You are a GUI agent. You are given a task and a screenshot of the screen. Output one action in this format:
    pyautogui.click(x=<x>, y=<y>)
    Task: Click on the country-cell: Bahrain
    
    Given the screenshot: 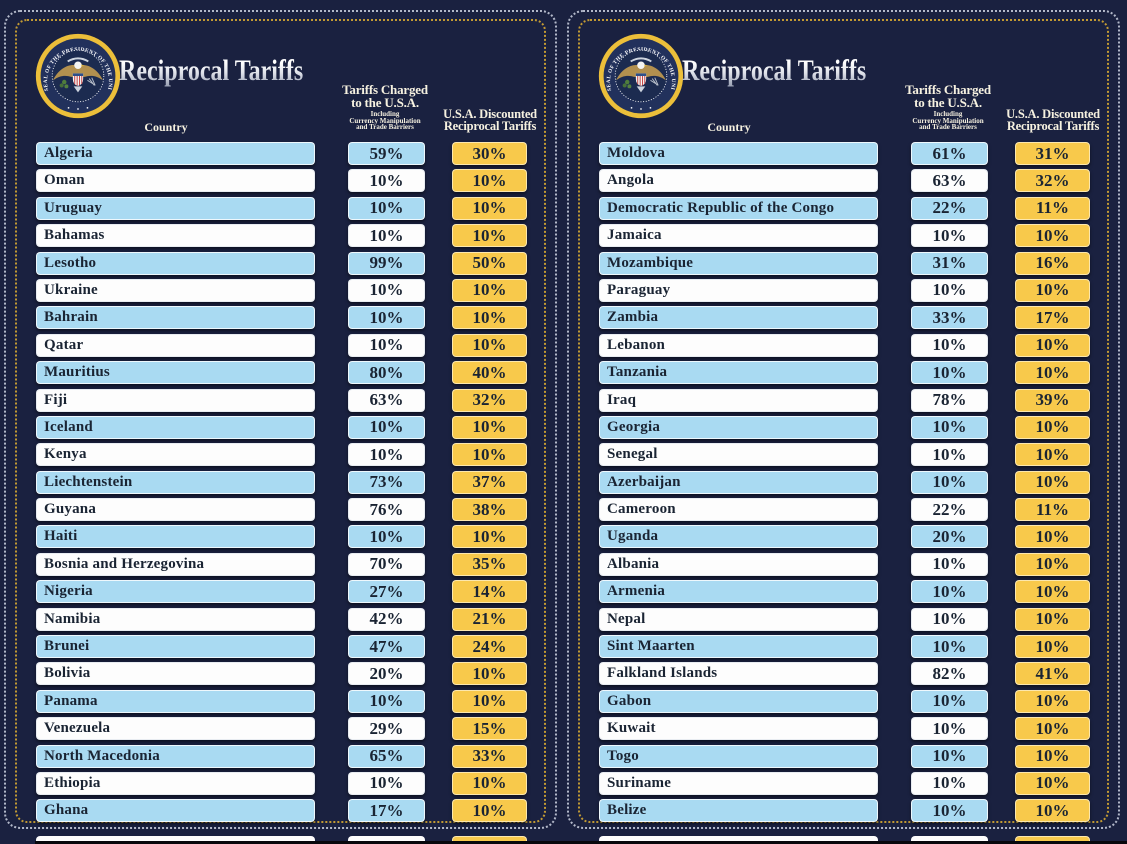 What is the action you would take?
    pyautogui.click(x=175, y=318)
    